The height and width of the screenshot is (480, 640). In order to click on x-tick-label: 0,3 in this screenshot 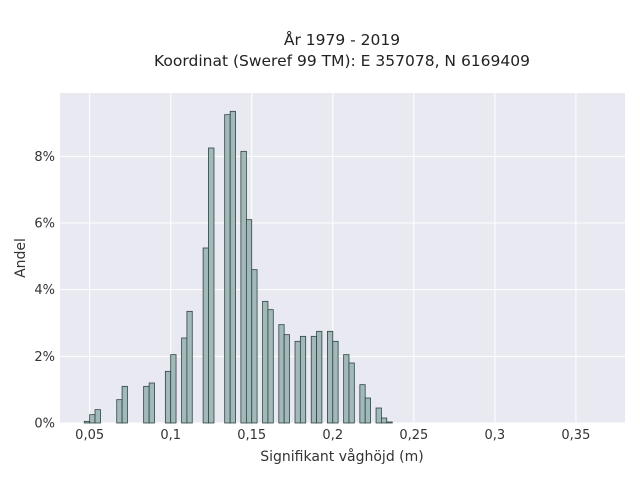, I will do `click(495, 435)`.